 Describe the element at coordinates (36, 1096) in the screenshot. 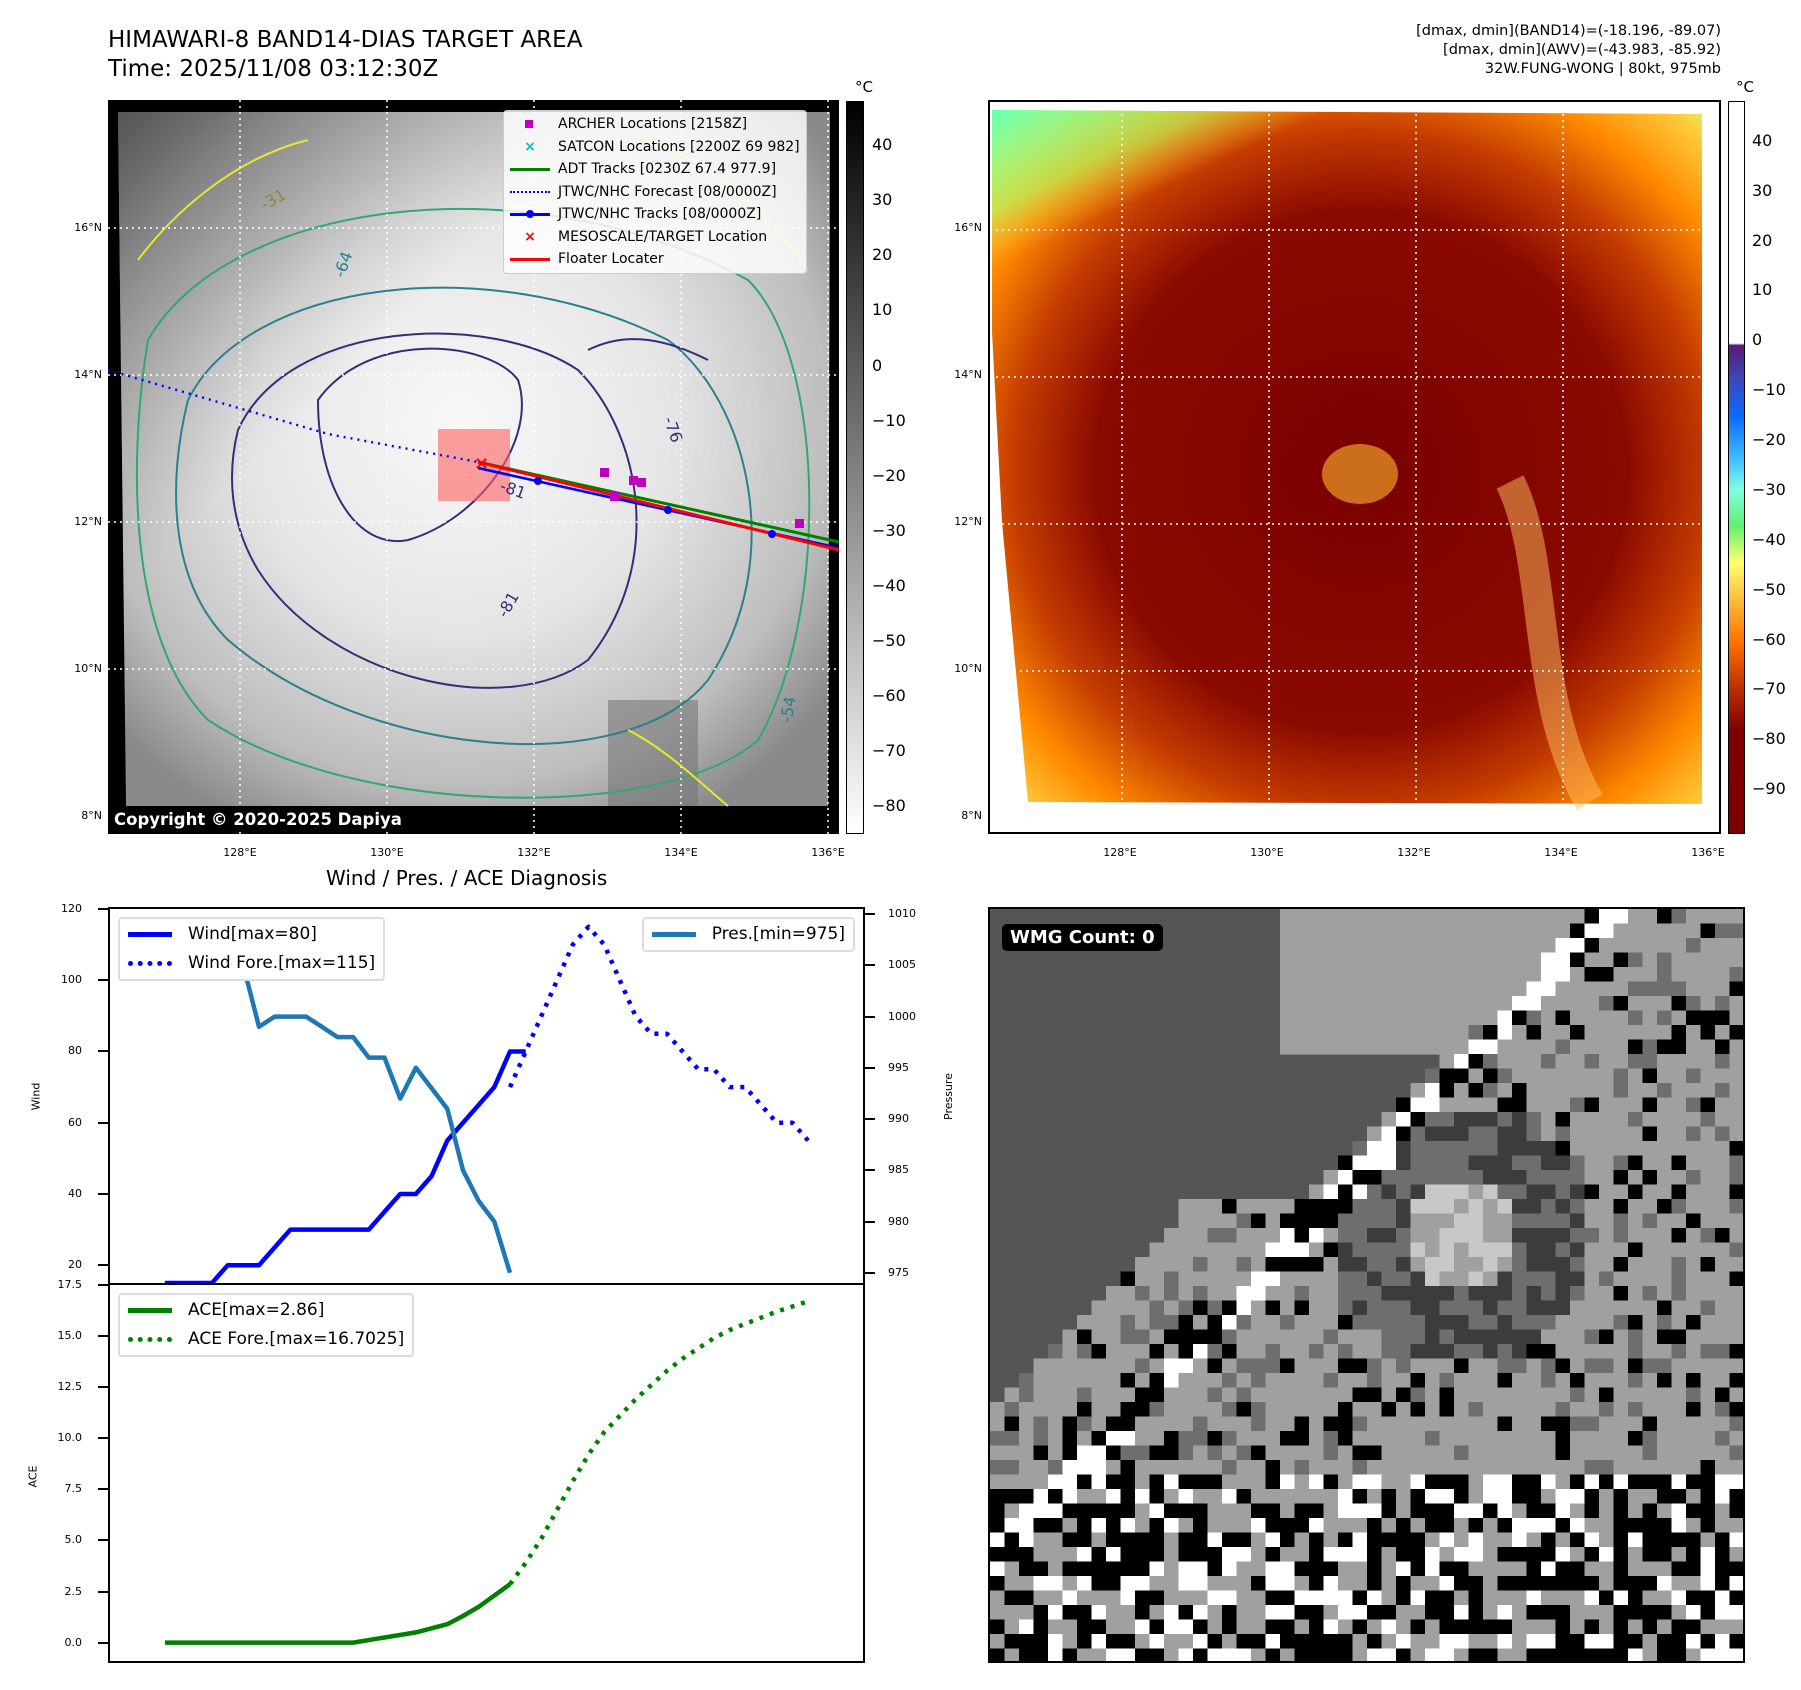

I see `wind-axis-label: Wind` at that location.